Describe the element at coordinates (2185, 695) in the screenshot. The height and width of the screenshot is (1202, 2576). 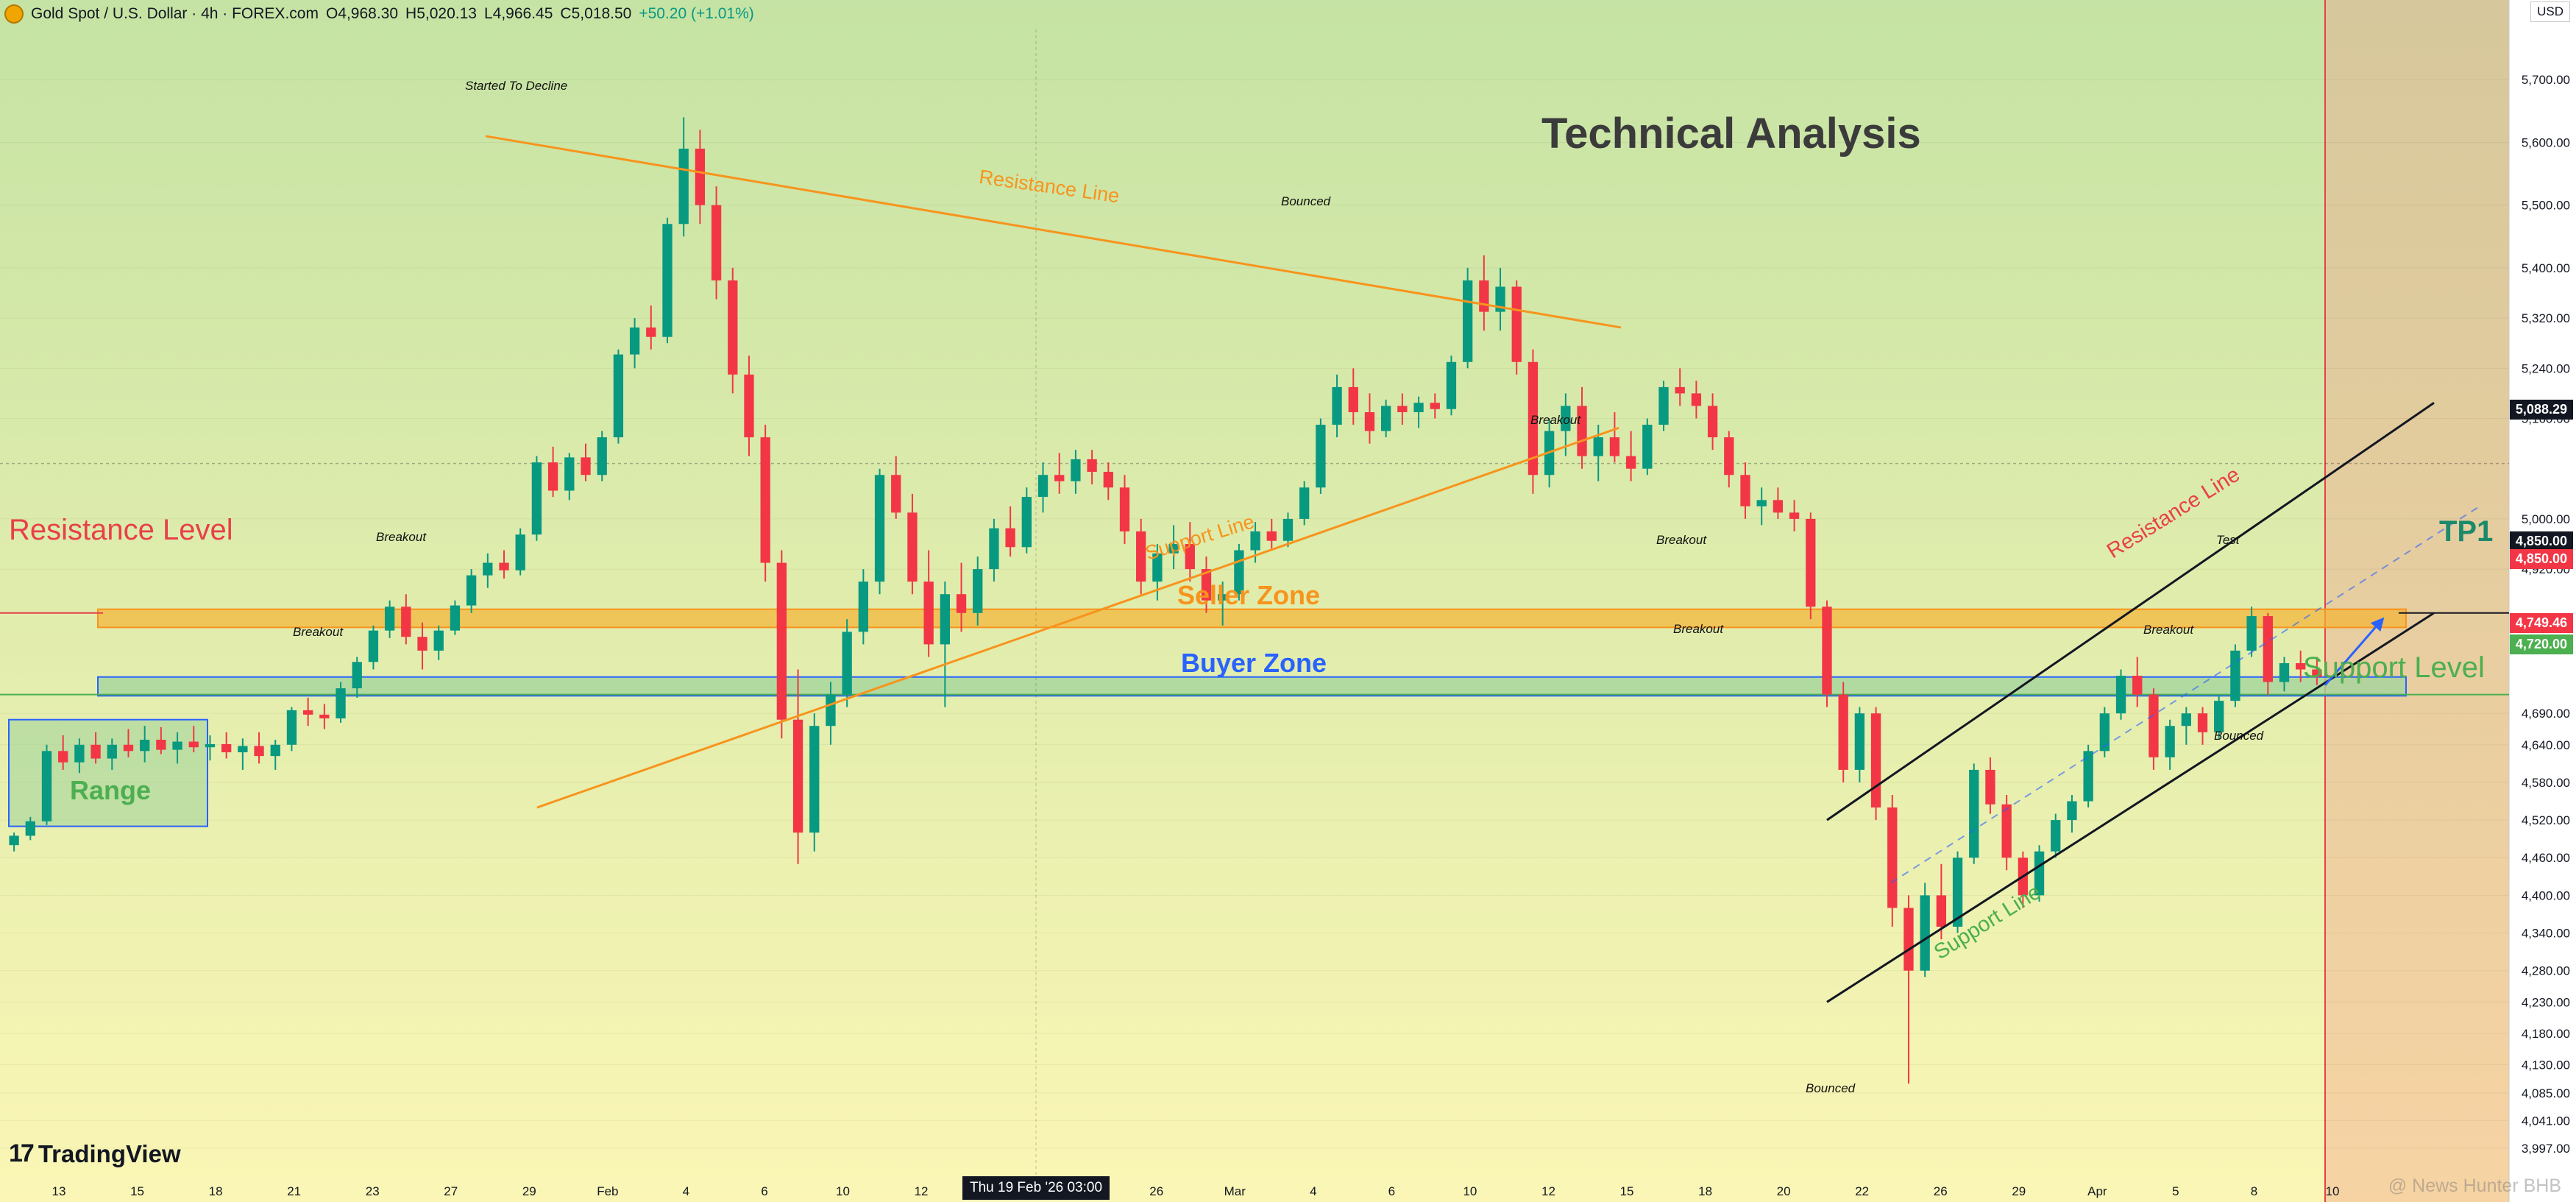
I see `channel-midline` at that location.